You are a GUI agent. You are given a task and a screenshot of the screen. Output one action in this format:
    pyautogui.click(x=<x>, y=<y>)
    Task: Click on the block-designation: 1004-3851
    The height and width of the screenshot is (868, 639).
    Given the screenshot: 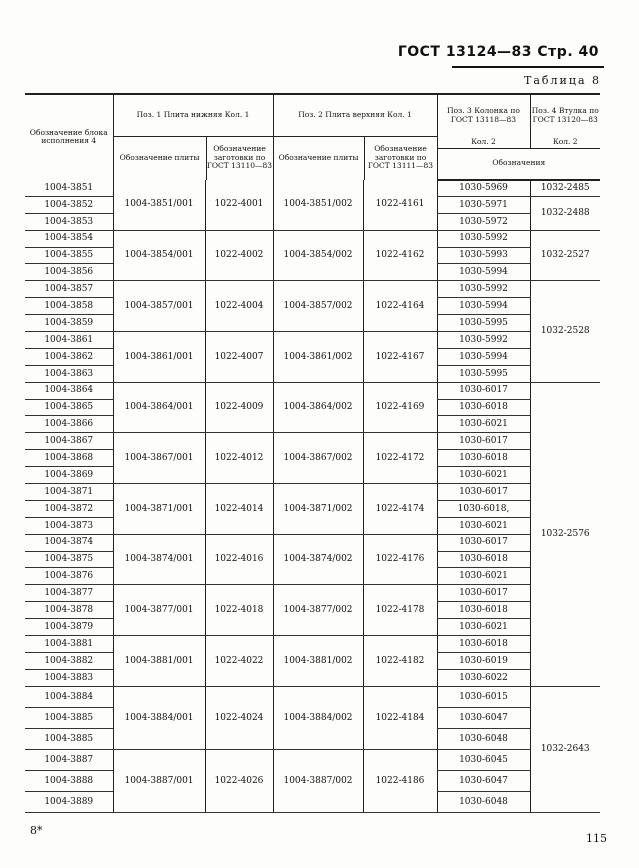 What is the action you would take?
    pyautogui.click(x=69, y=188)
    